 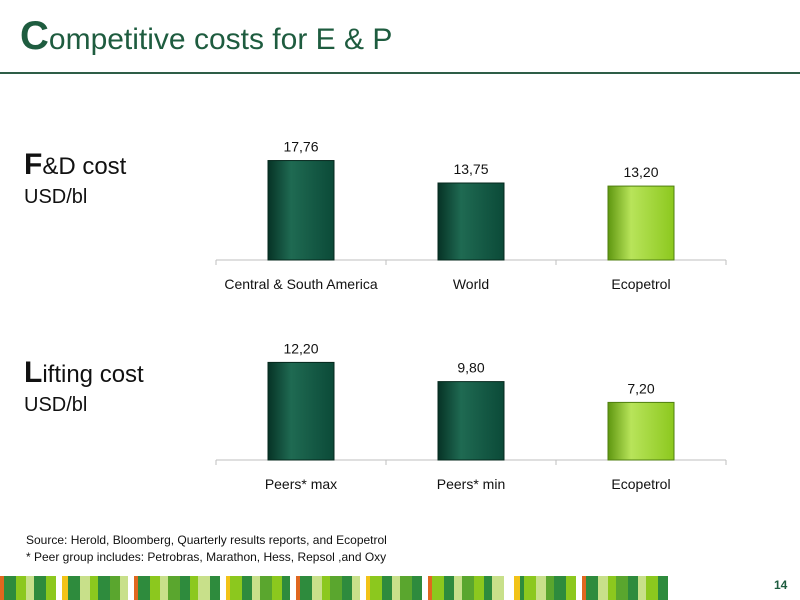 What do you see at coordinates (301, 284) in the screenshot?
I see `category-label: Central & South America` at bounding box center [301, 284].